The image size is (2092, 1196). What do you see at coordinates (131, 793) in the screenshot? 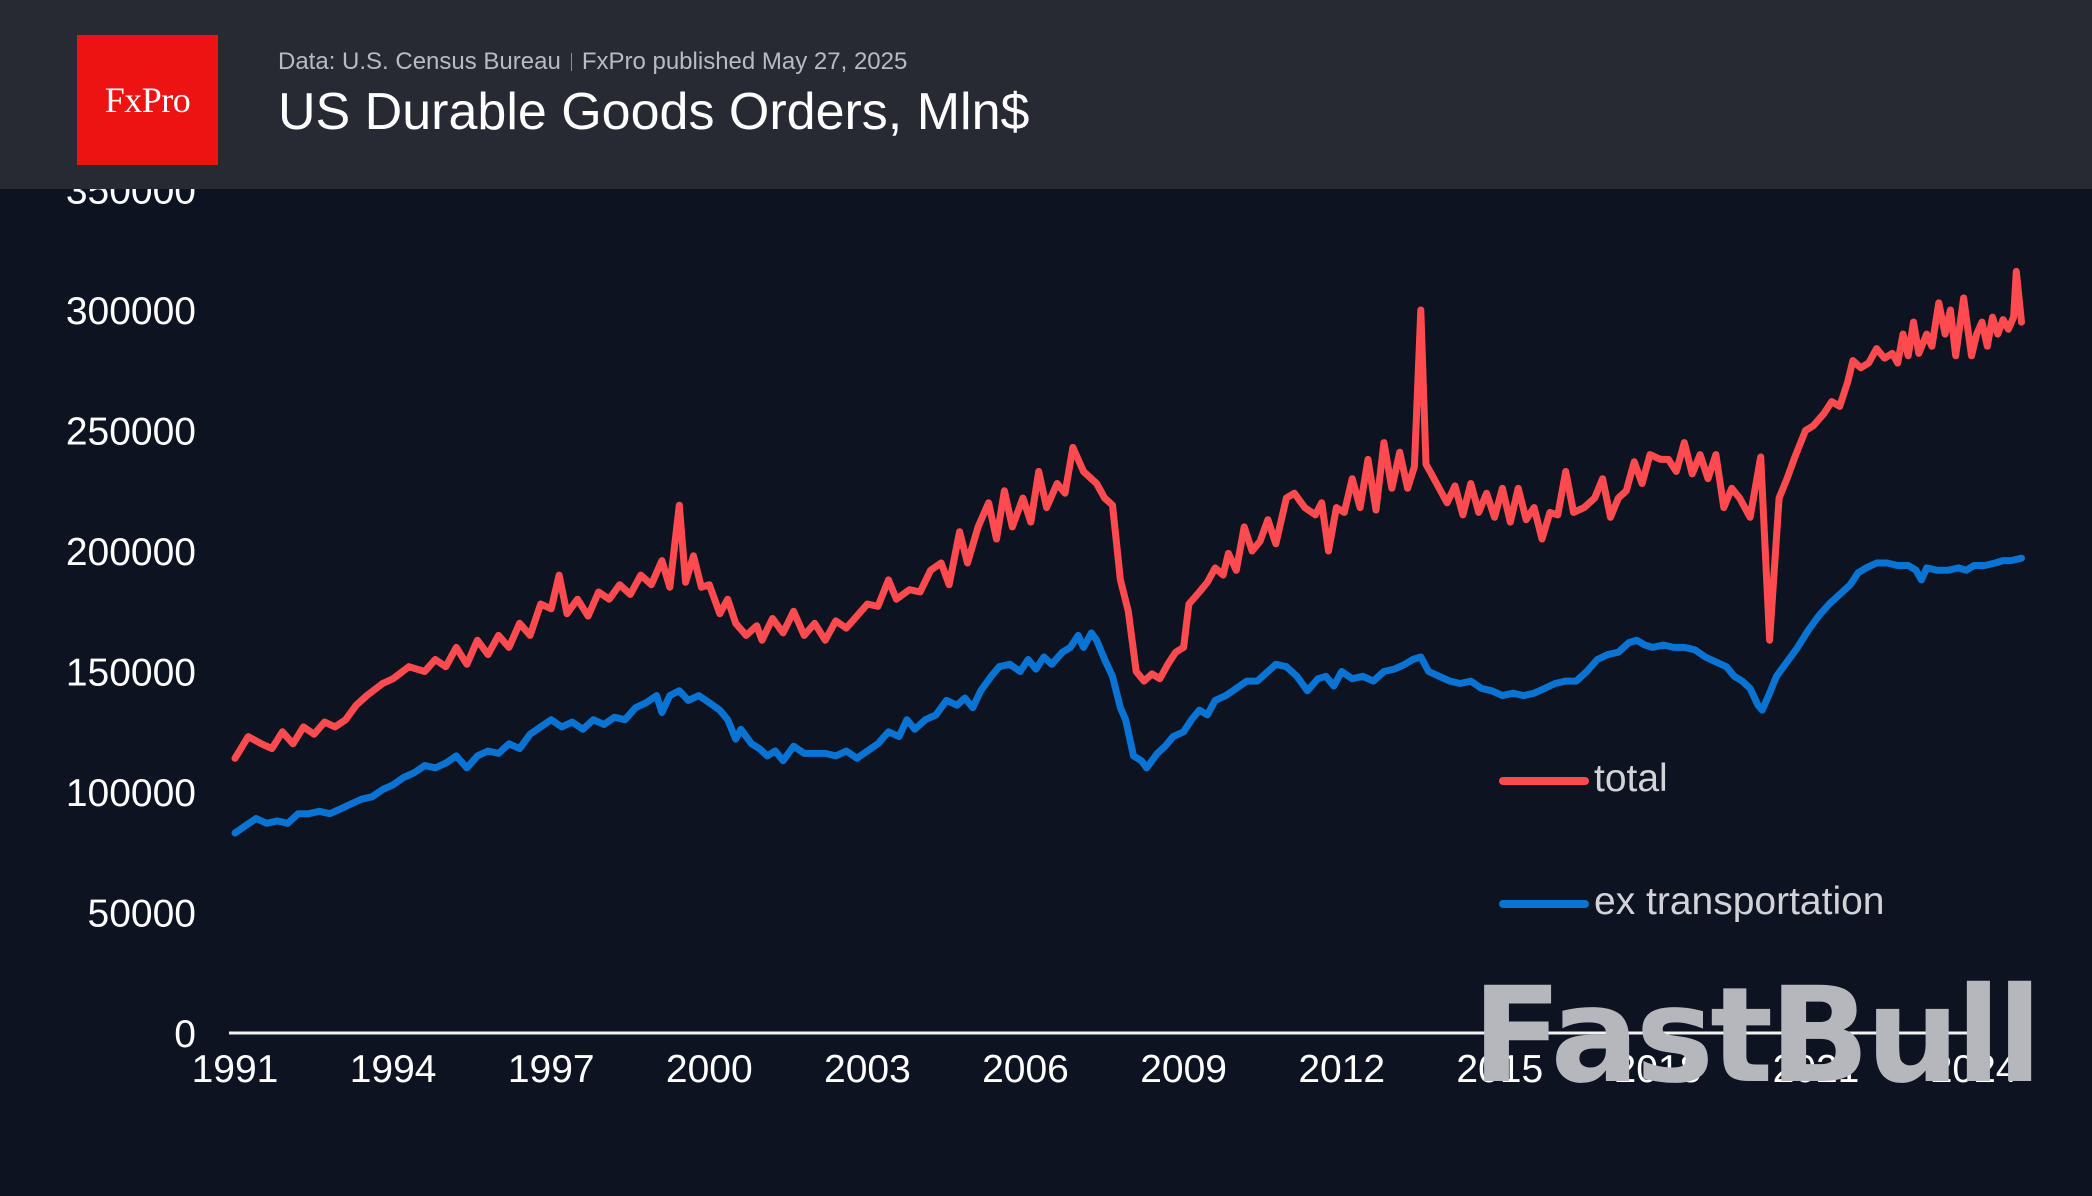
I see `y-tick-label: 100000` at bounding box center [131, 793].